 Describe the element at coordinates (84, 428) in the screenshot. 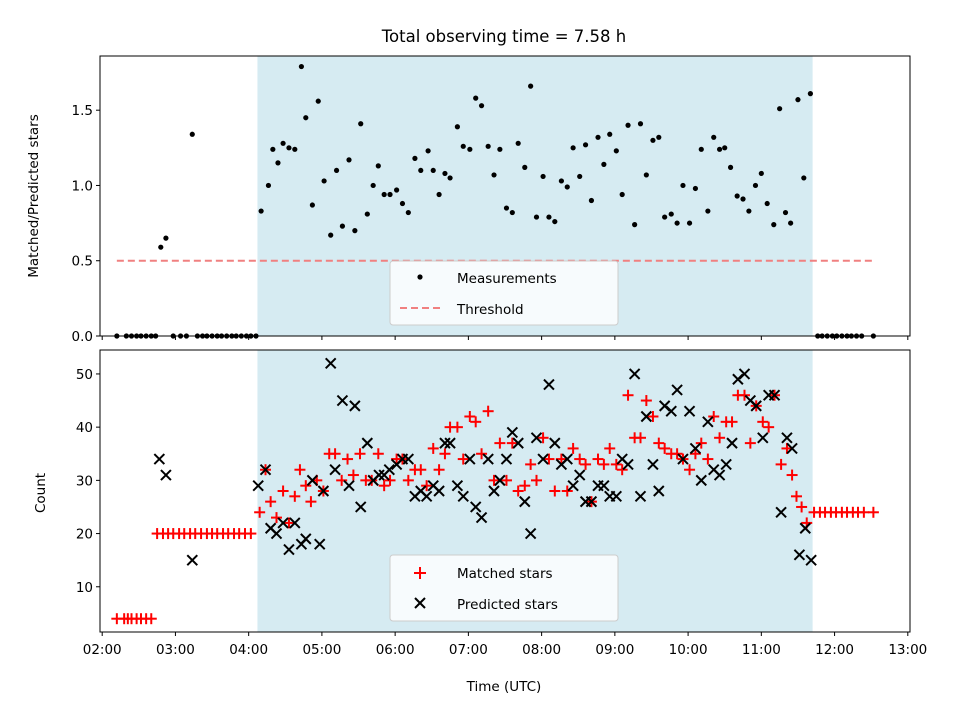

I see `count-y-tick-label: 40` at that location.